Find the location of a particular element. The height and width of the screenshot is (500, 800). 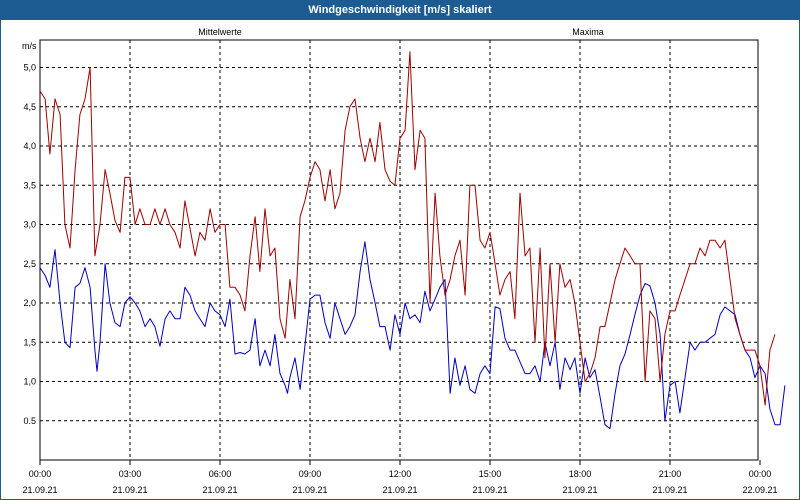

y-tick-label: 1,0 is located at coordinates (29, 382).